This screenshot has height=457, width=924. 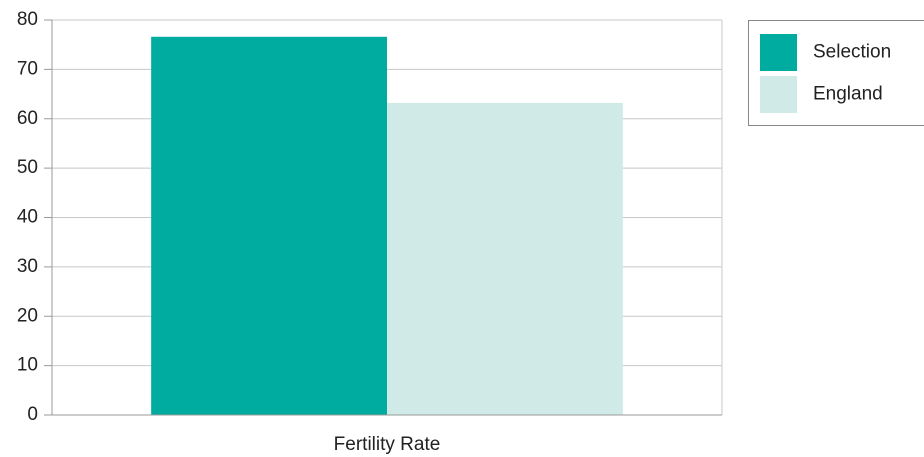 What do you see at coordinates (852, 52) in the screenshot?
I see `legend-label: Selection` at bounding box center [852, 52].